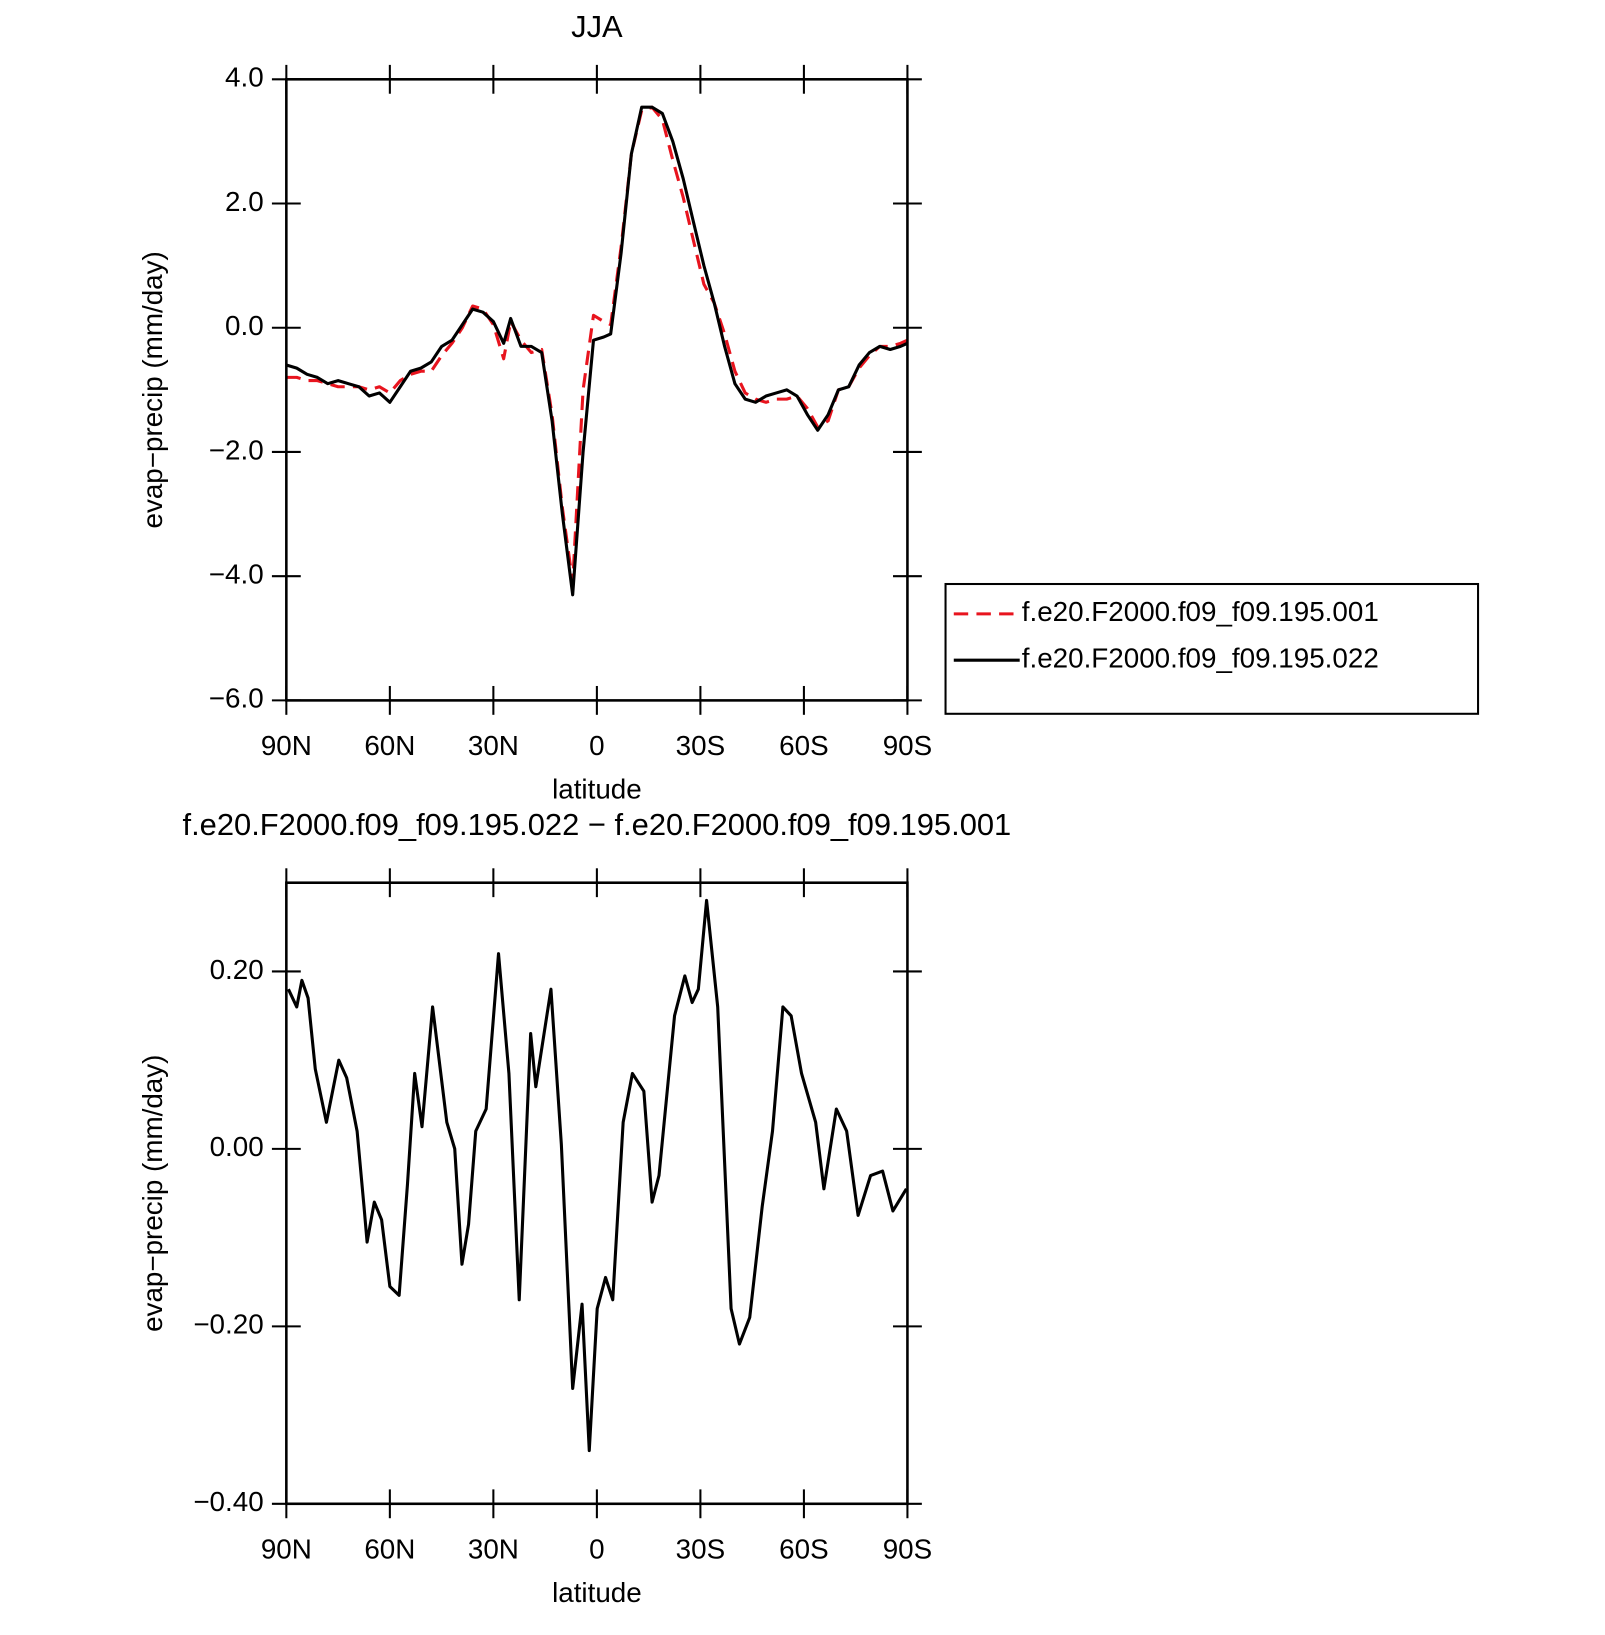  What do you see at coordinates (237, 1146) in the screenshot?
I see `y-tick-label: 0.00` at bounding box center [237, 1146].